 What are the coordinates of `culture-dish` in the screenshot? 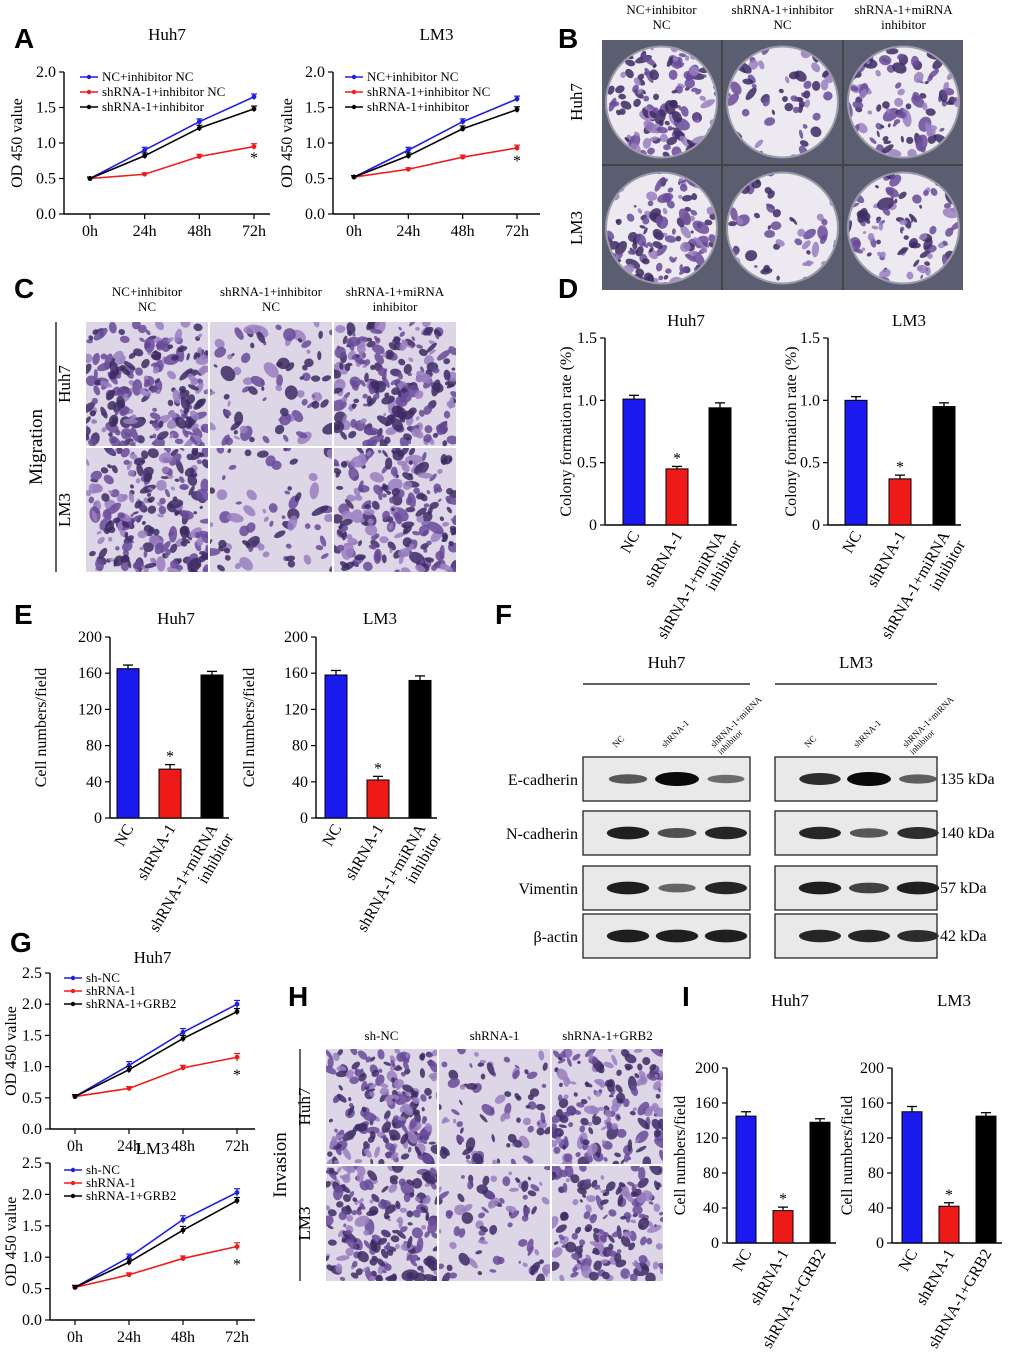 It's located at (782, 102).